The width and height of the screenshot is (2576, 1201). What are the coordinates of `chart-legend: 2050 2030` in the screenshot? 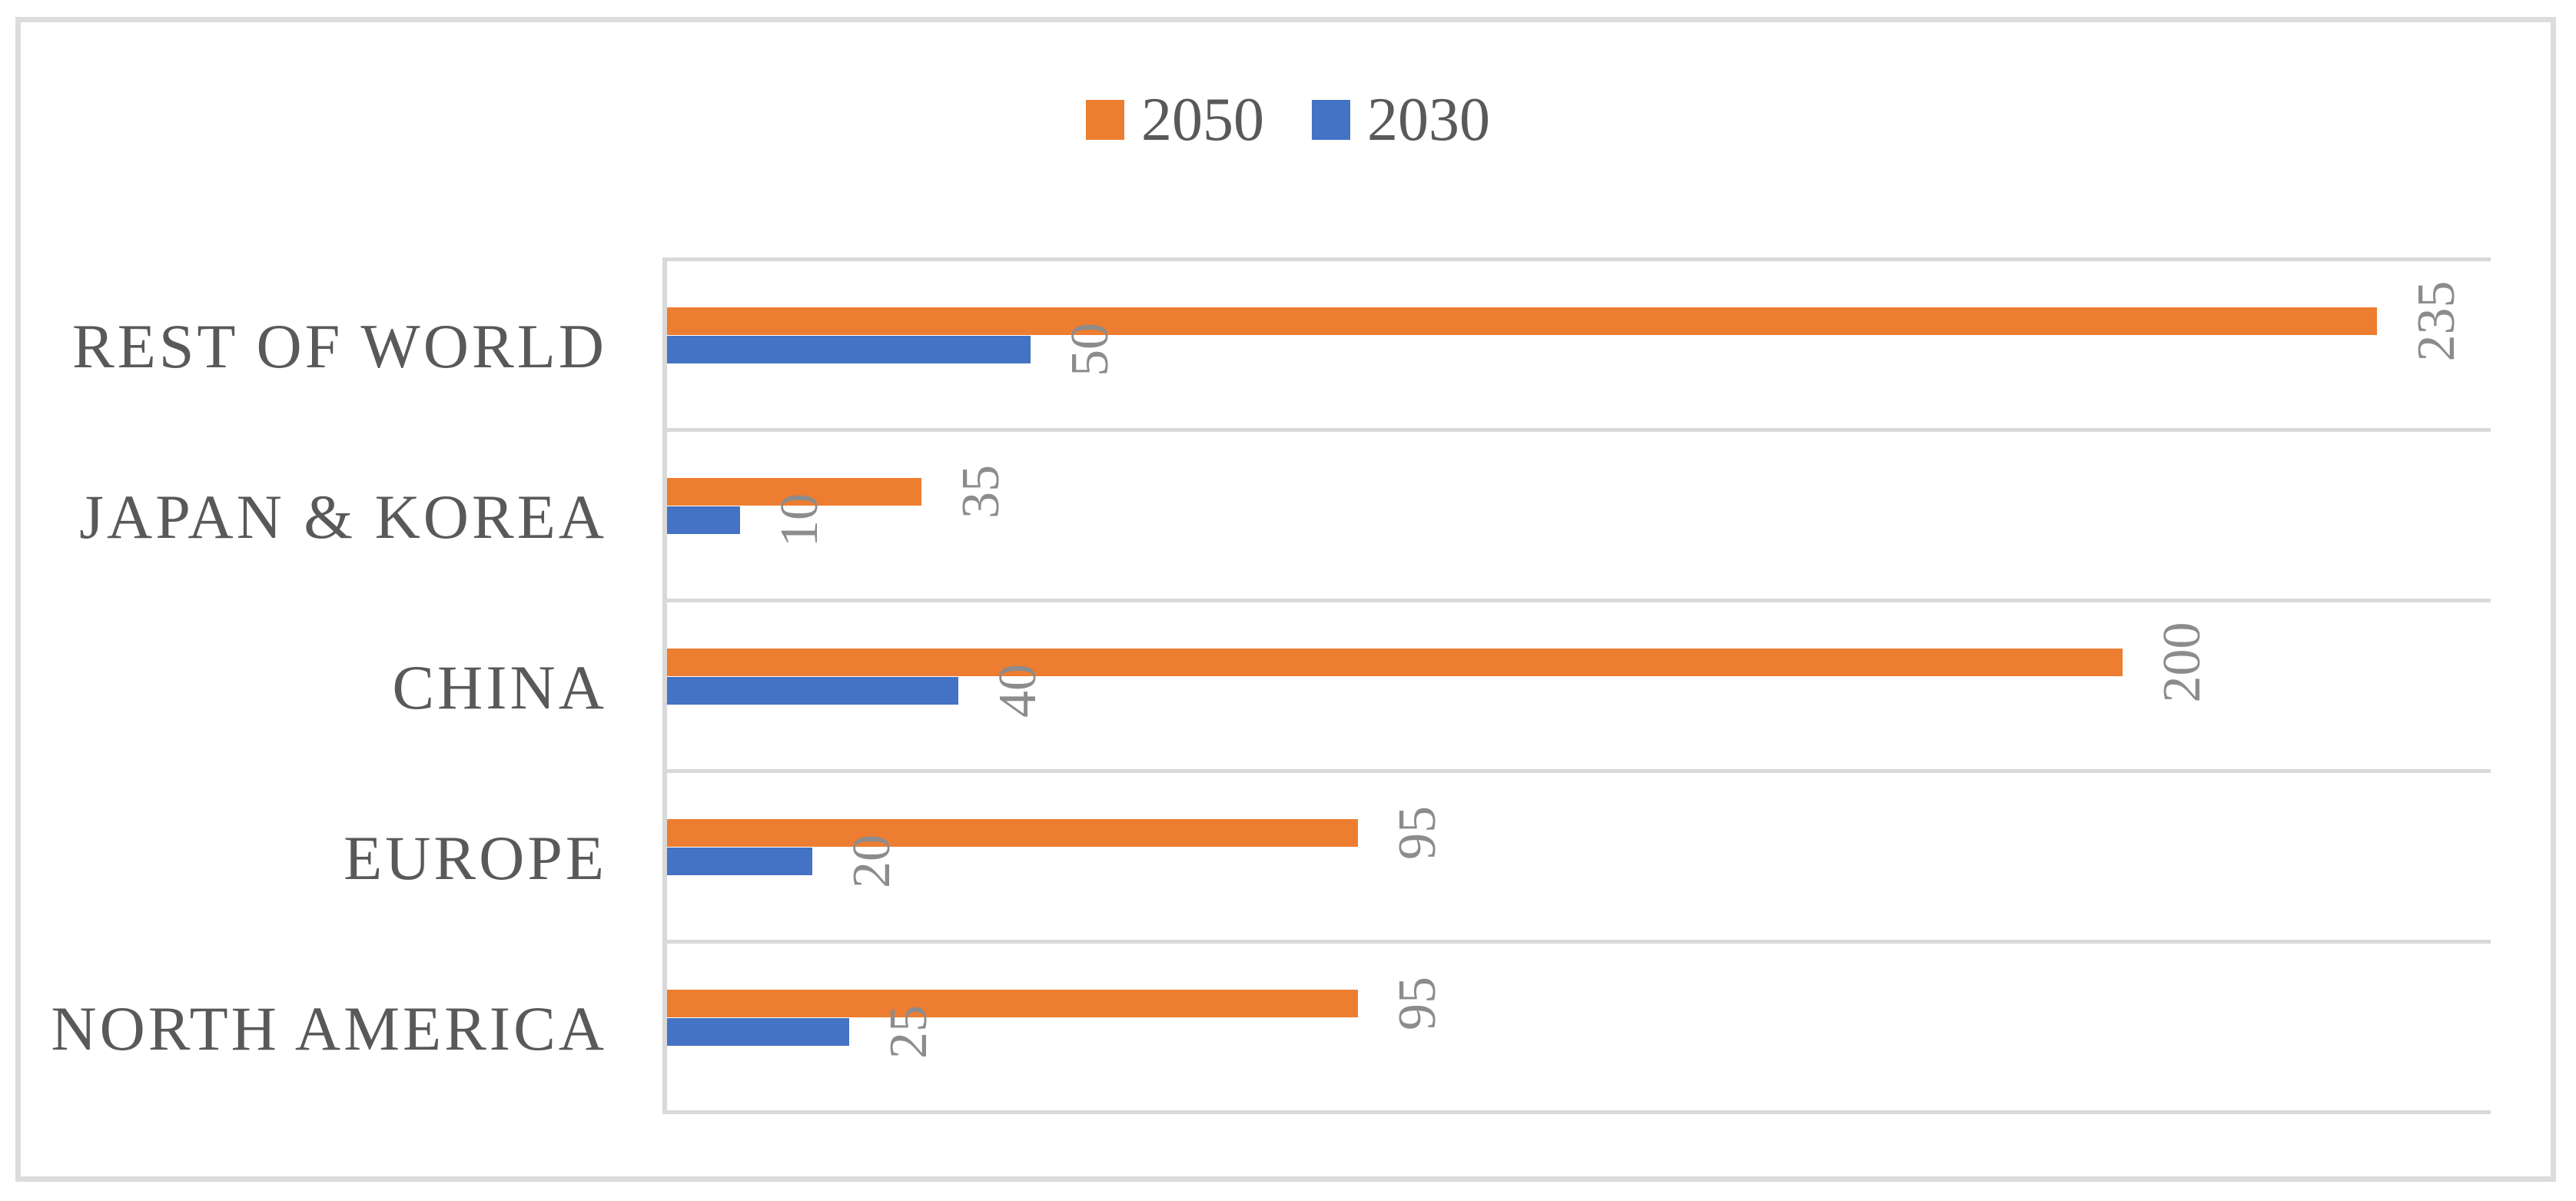 It's located at (1288, 120).